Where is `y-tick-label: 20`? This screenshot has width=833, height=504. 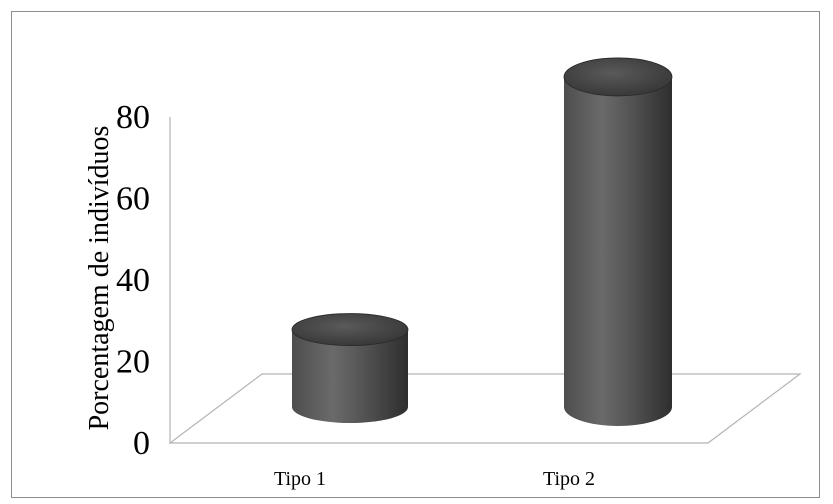 y-tick-label: 20 is located at coordinates (133, 362).